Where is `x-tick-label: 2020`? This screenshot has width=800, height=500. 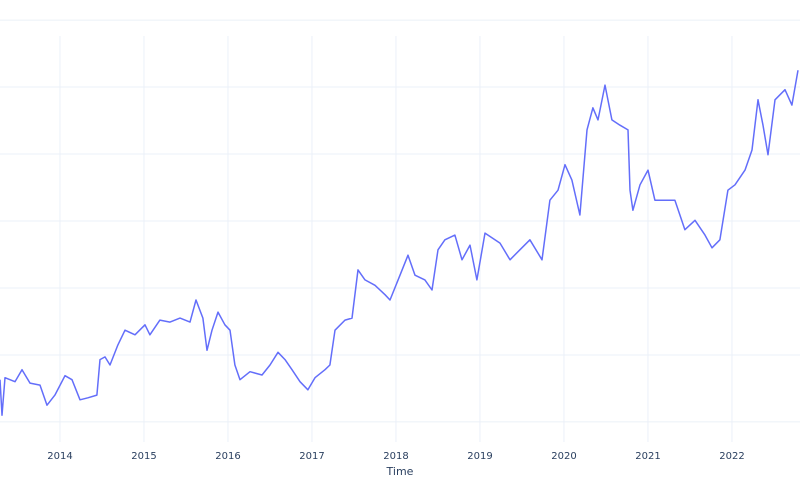 x-tick-label: 2020 is located at coordinates (563, 456).